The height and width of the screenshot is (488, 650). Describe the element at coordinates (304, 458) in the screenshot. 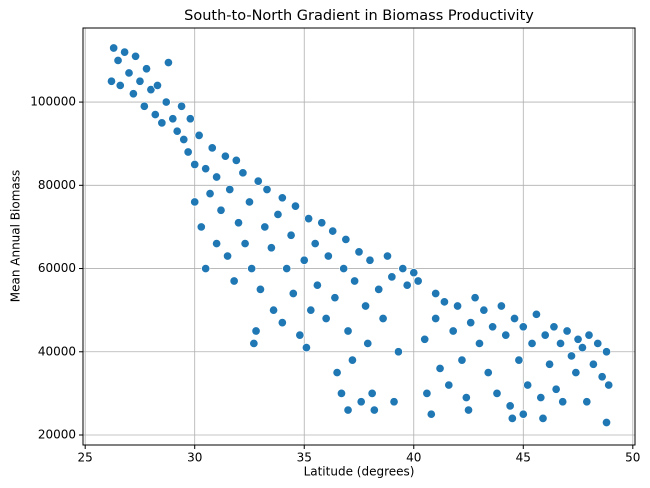

I see `x-tick-label: 35` at that location.